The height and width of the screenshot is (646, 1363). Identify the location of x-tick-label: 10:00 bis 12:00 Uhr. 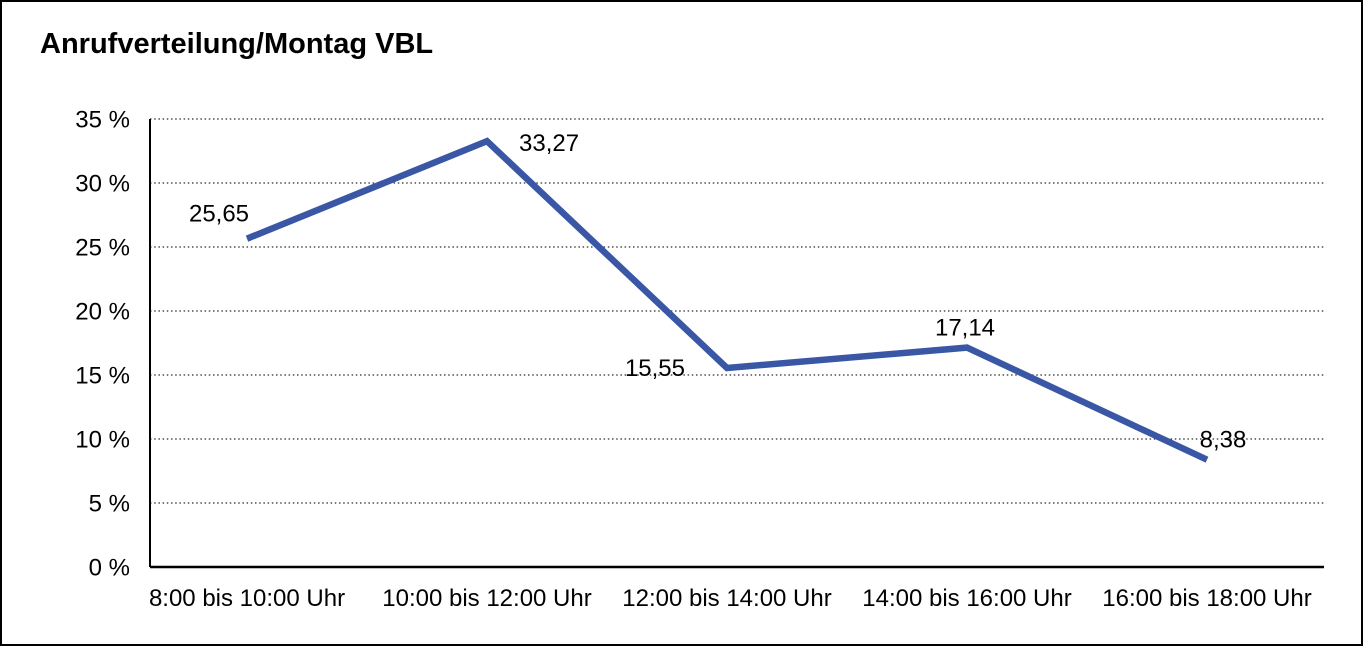
(486, 598).